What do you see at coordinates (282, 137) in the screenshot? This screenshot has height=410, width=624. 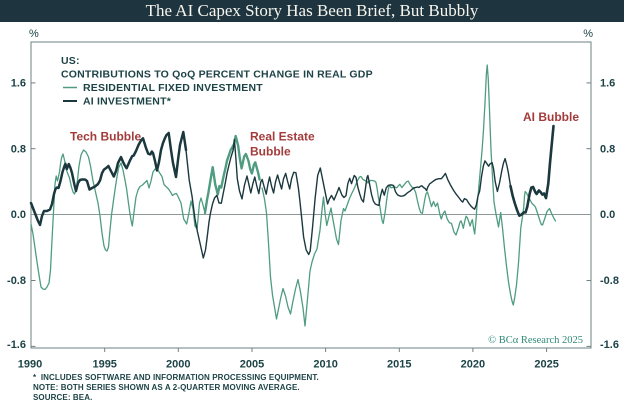 I see `svg-text: Real Estate` at bounding box center [282, 137].